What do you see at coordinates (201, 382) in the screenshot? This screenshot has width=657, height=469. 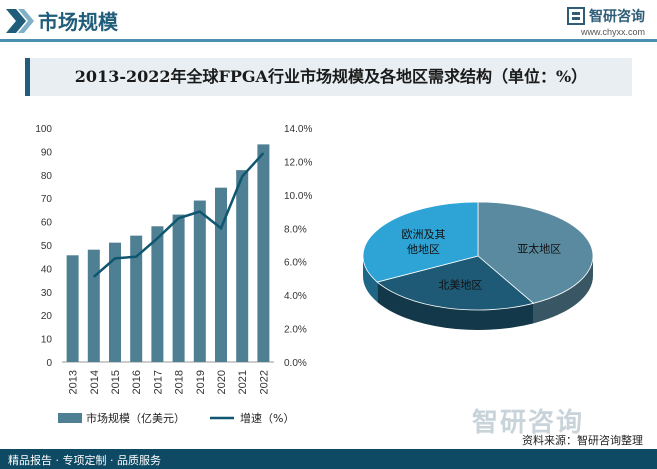 I see `x-tick-label: 2019` at bounding box center [201, 382].